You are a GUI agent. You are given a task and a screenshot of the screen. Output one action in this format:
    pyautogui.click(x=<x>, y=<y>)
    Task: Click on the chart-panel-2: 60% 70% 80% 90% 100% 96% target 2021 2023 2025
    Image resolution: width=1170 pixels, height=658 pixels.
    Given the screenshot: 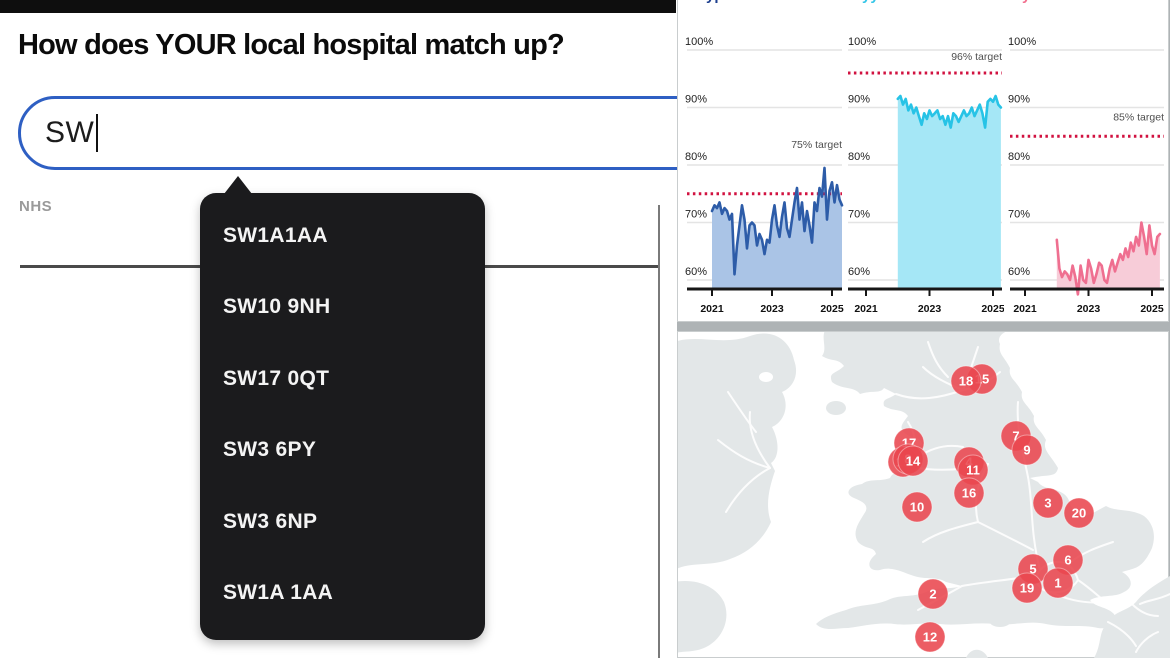 What is the action you would take?
    pyautogui.click(x=925, y=161)
    